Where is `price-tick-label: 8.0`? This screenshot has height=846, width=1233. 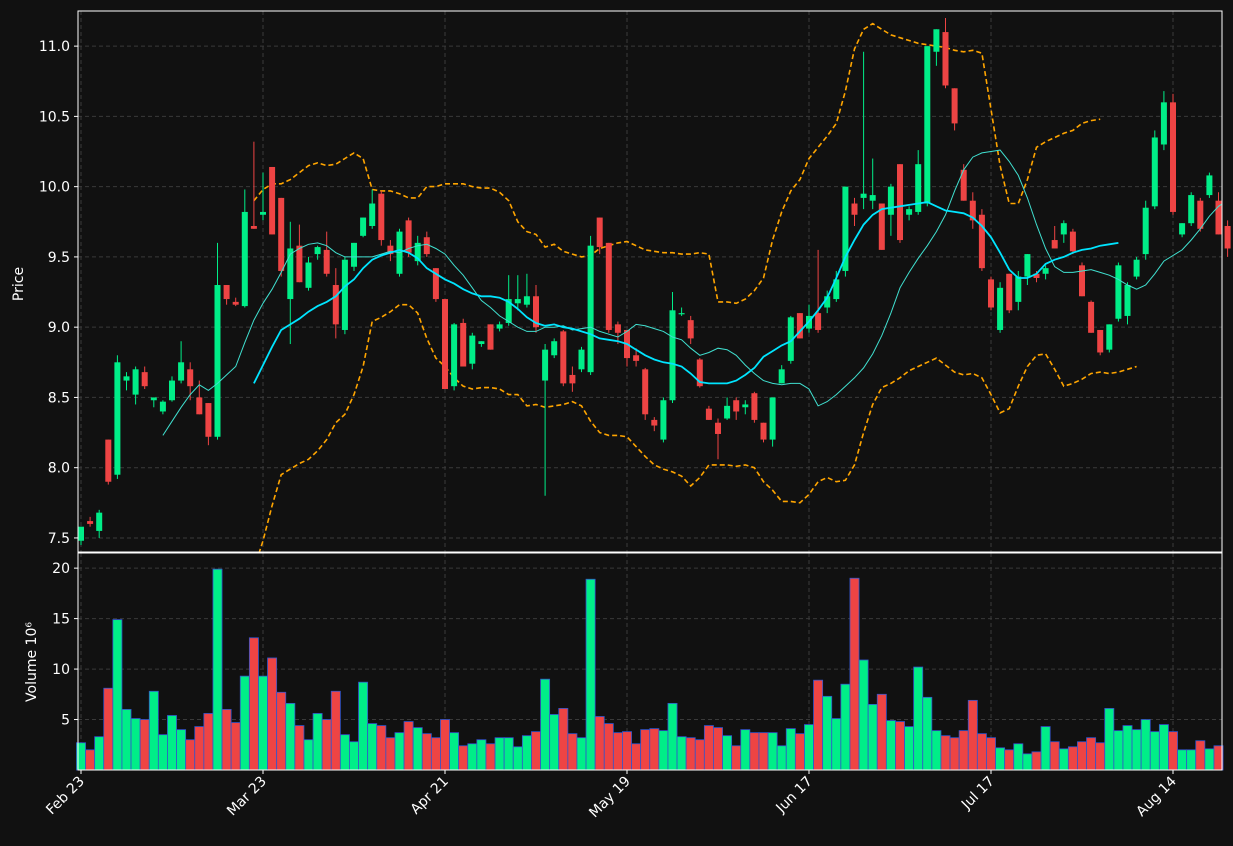 price-tick-label: 8.0 is located at coordinates (59, 469).